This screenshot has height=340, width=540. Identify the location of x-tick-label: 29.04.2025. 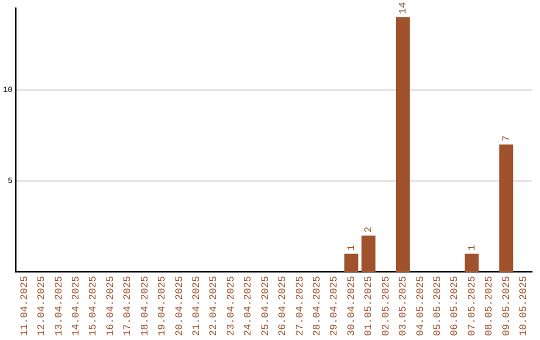
(335, 306).